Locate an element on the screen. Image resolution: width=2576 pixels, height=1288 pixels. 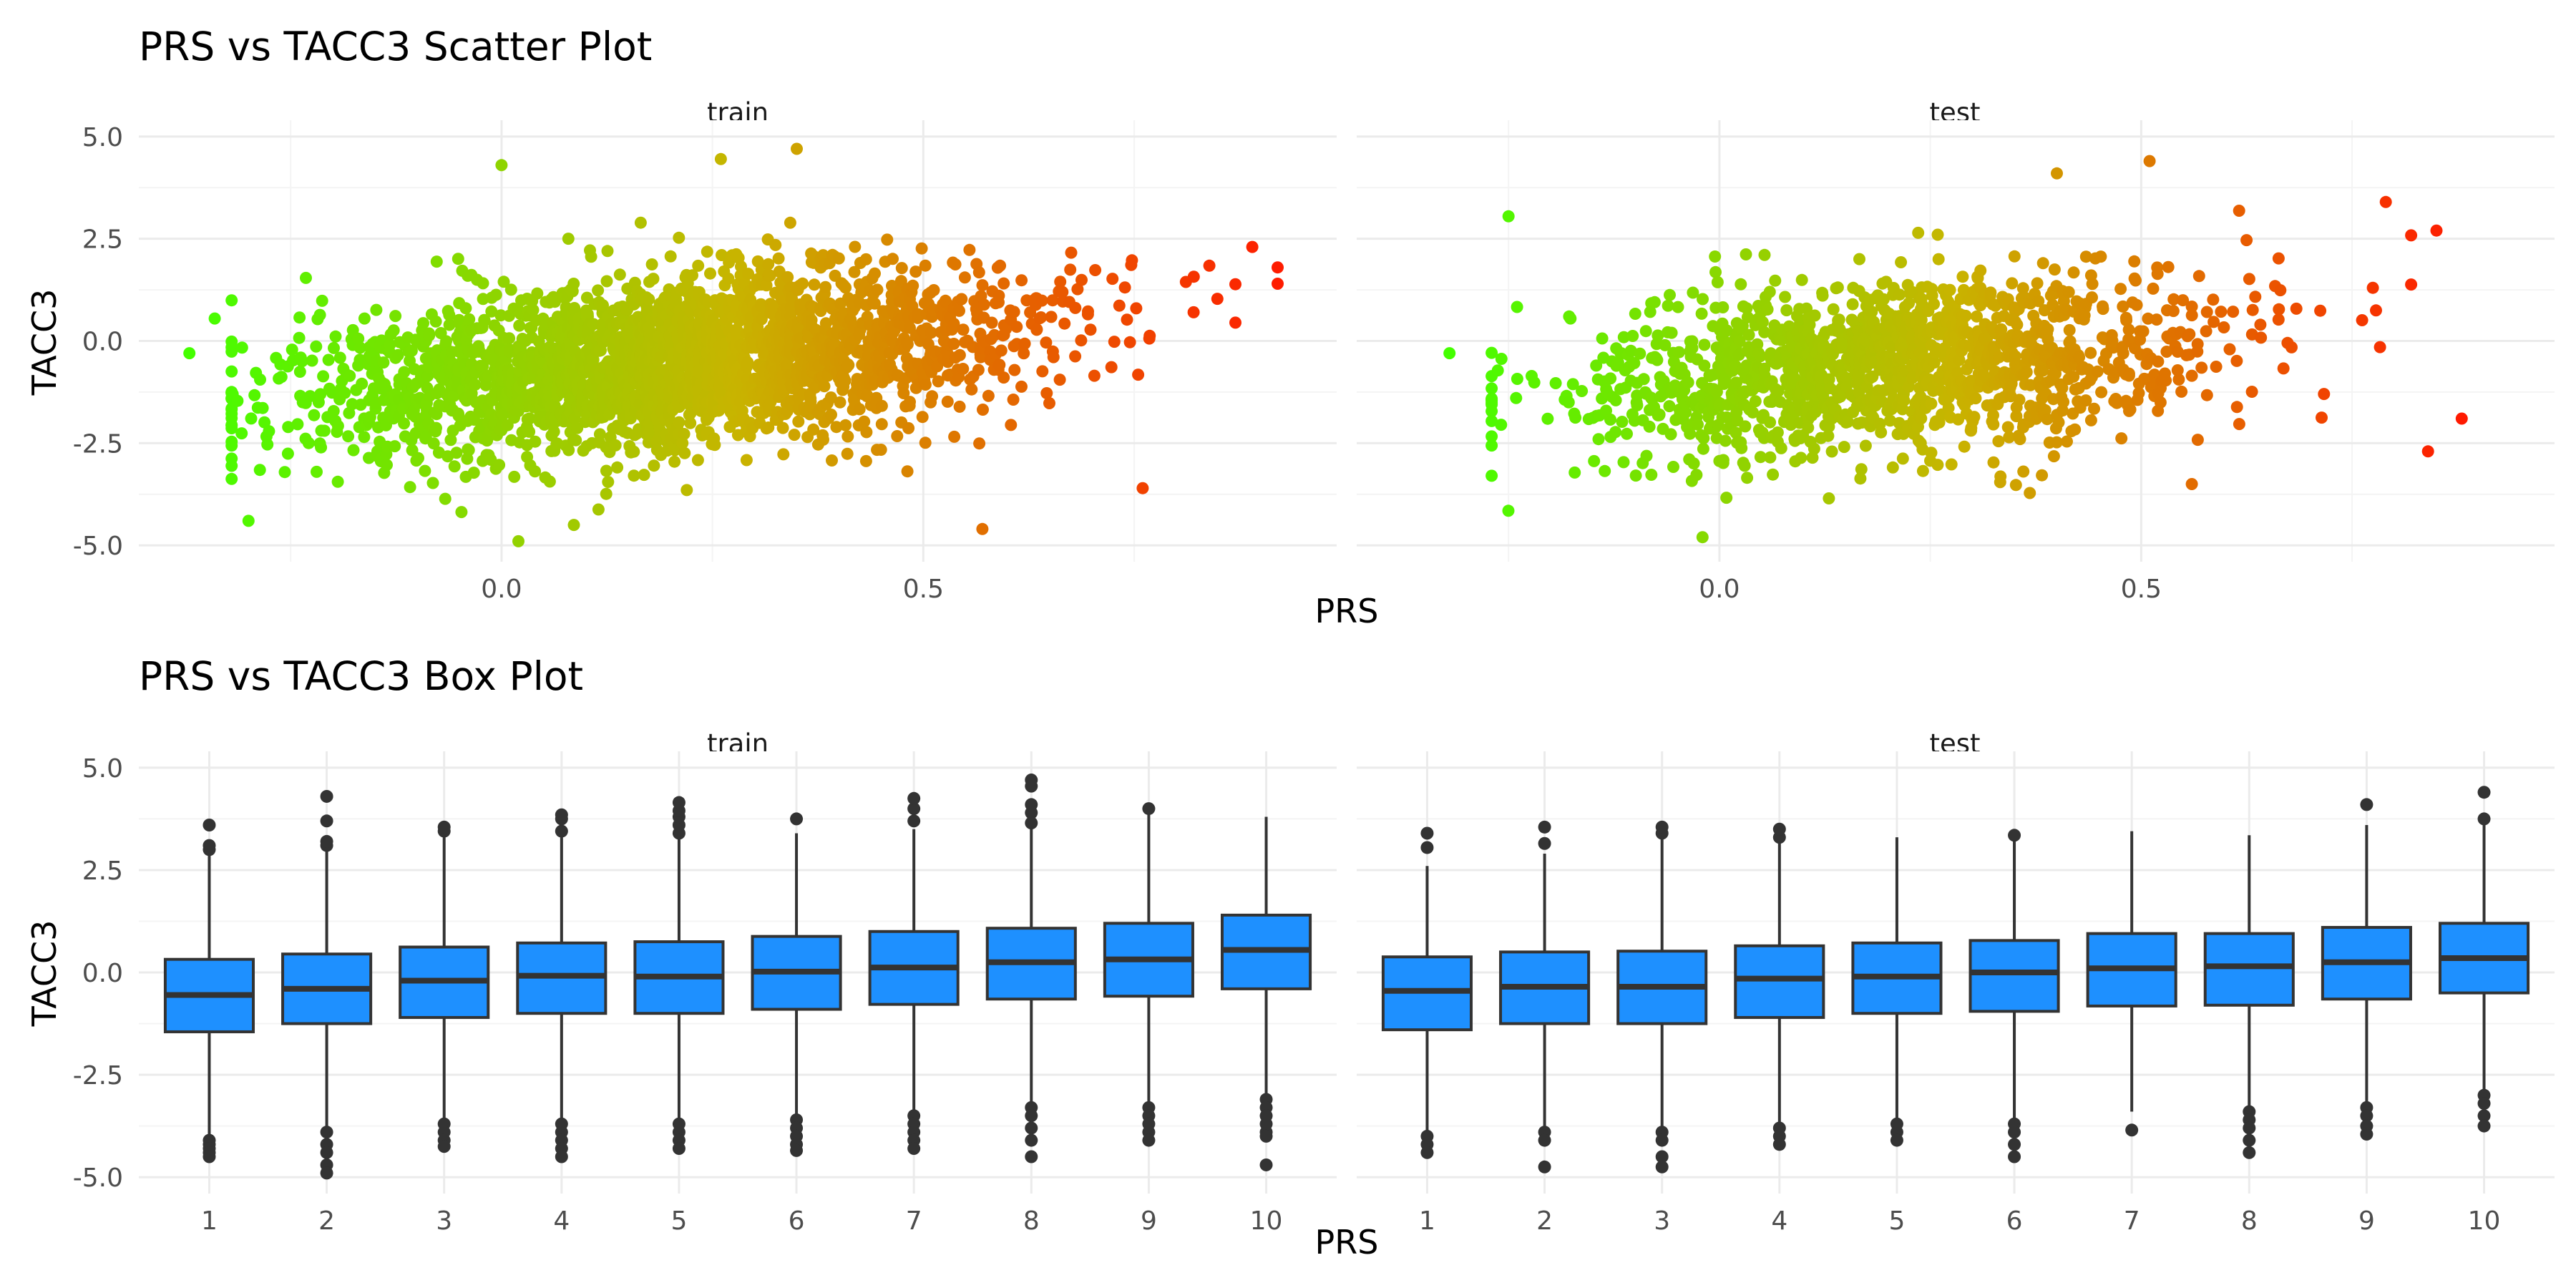
x-tick-label: 4 is located at coordinates (561, 1221).